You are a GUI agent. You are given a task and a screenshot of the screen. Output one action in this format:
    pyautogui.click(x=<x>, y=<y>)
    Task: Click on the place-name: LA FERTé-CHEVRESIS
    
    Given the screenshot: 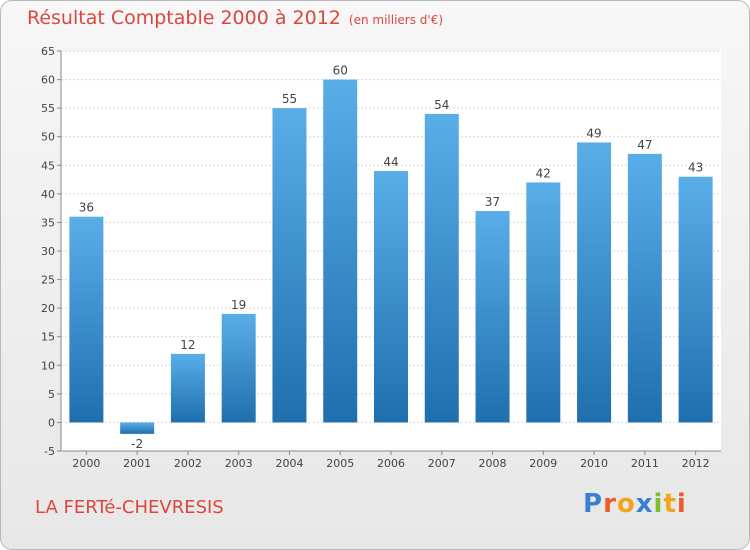 What is the action you would take?
    pyautogui.click(x=129, y=507)
    